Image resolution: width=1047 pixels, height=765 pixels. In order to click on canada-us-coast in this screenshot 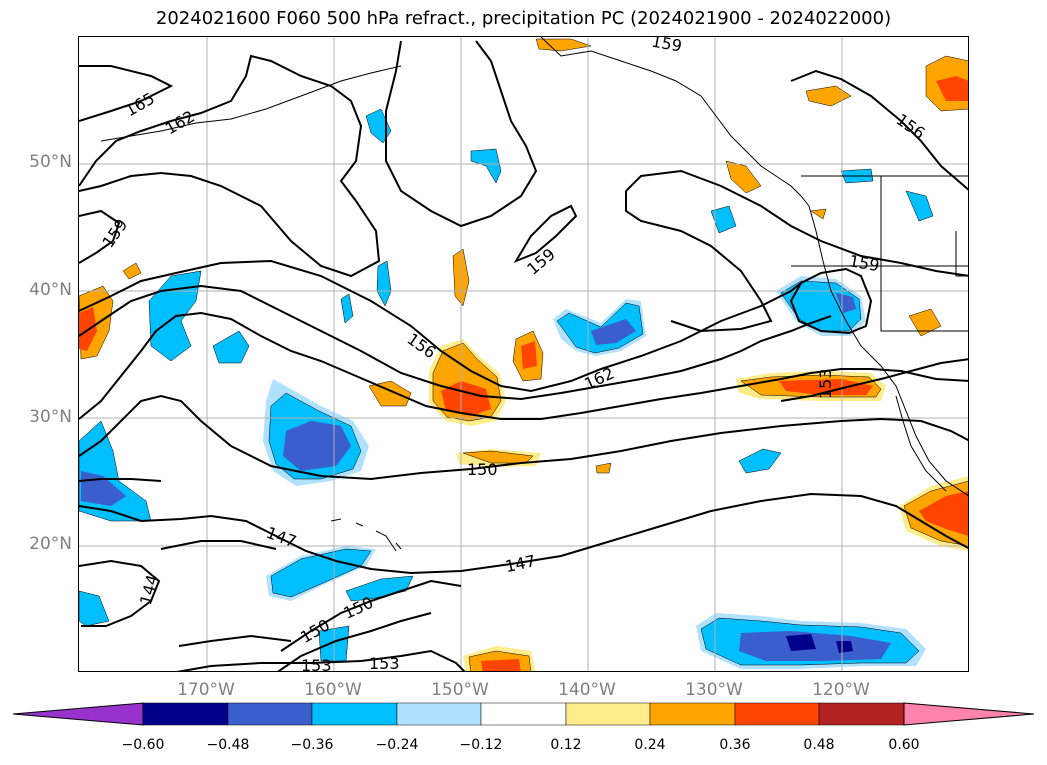, I will do `click(888, 350)`.